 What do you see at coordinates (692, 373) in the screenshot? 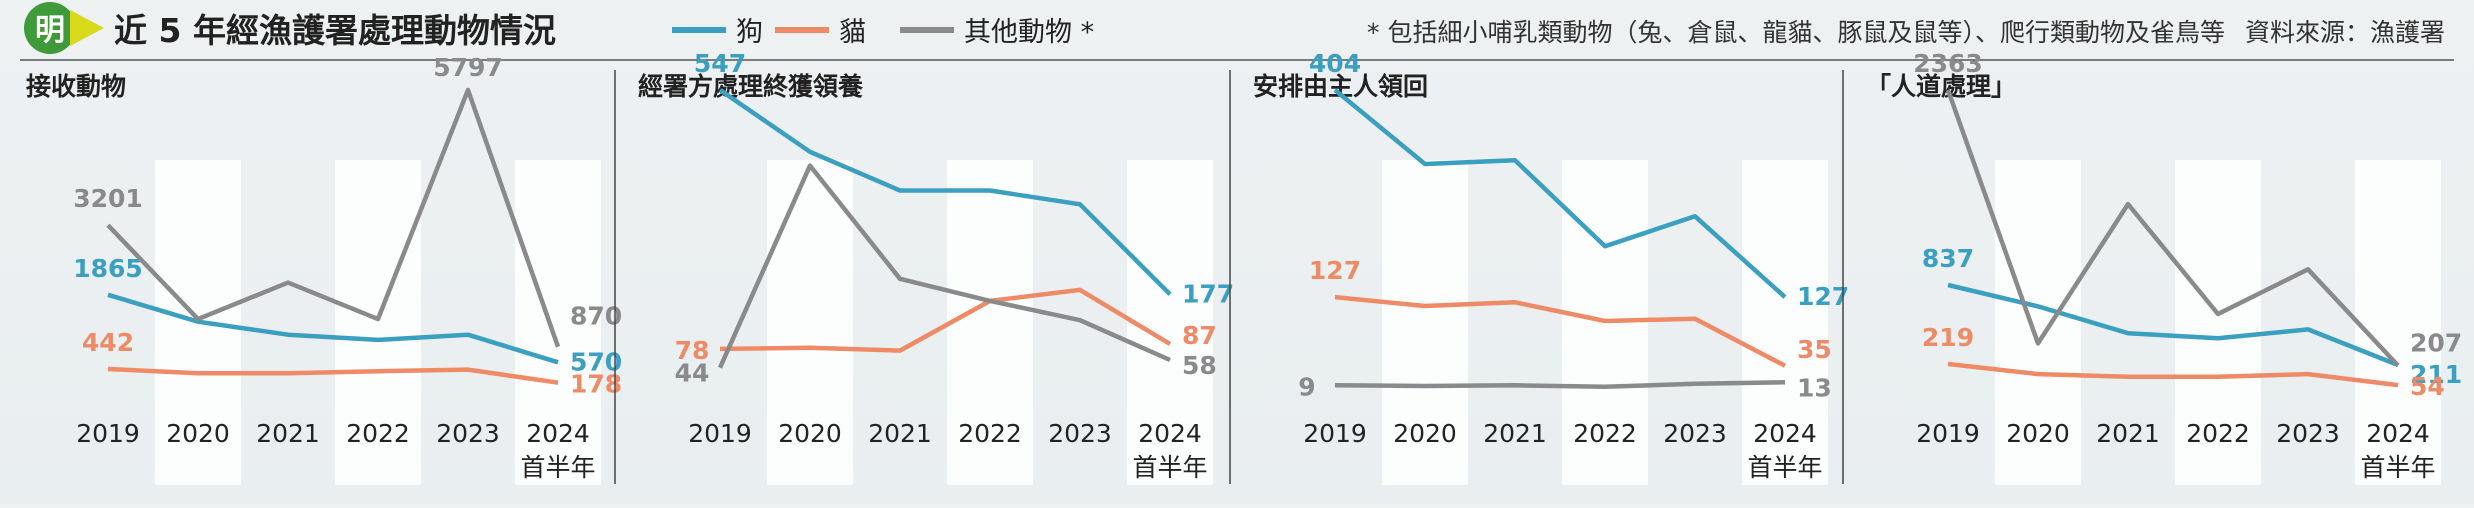
I see `data-label: 44` at bounding box center [692, 373].